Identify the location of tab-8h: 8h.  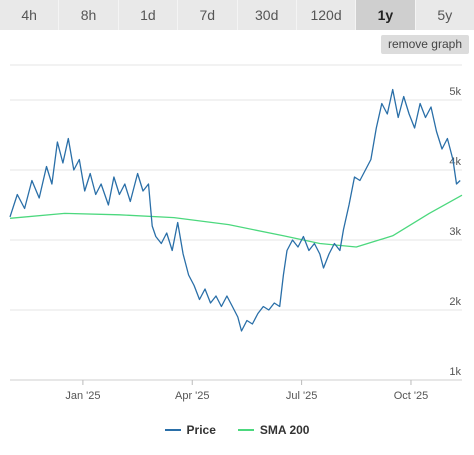
(89, 15).